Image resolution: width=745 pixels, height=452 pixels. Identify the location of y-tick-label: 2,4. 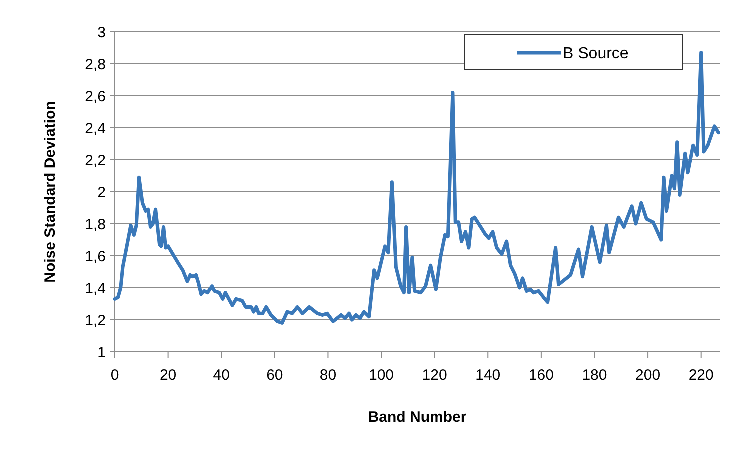
(95, 129).